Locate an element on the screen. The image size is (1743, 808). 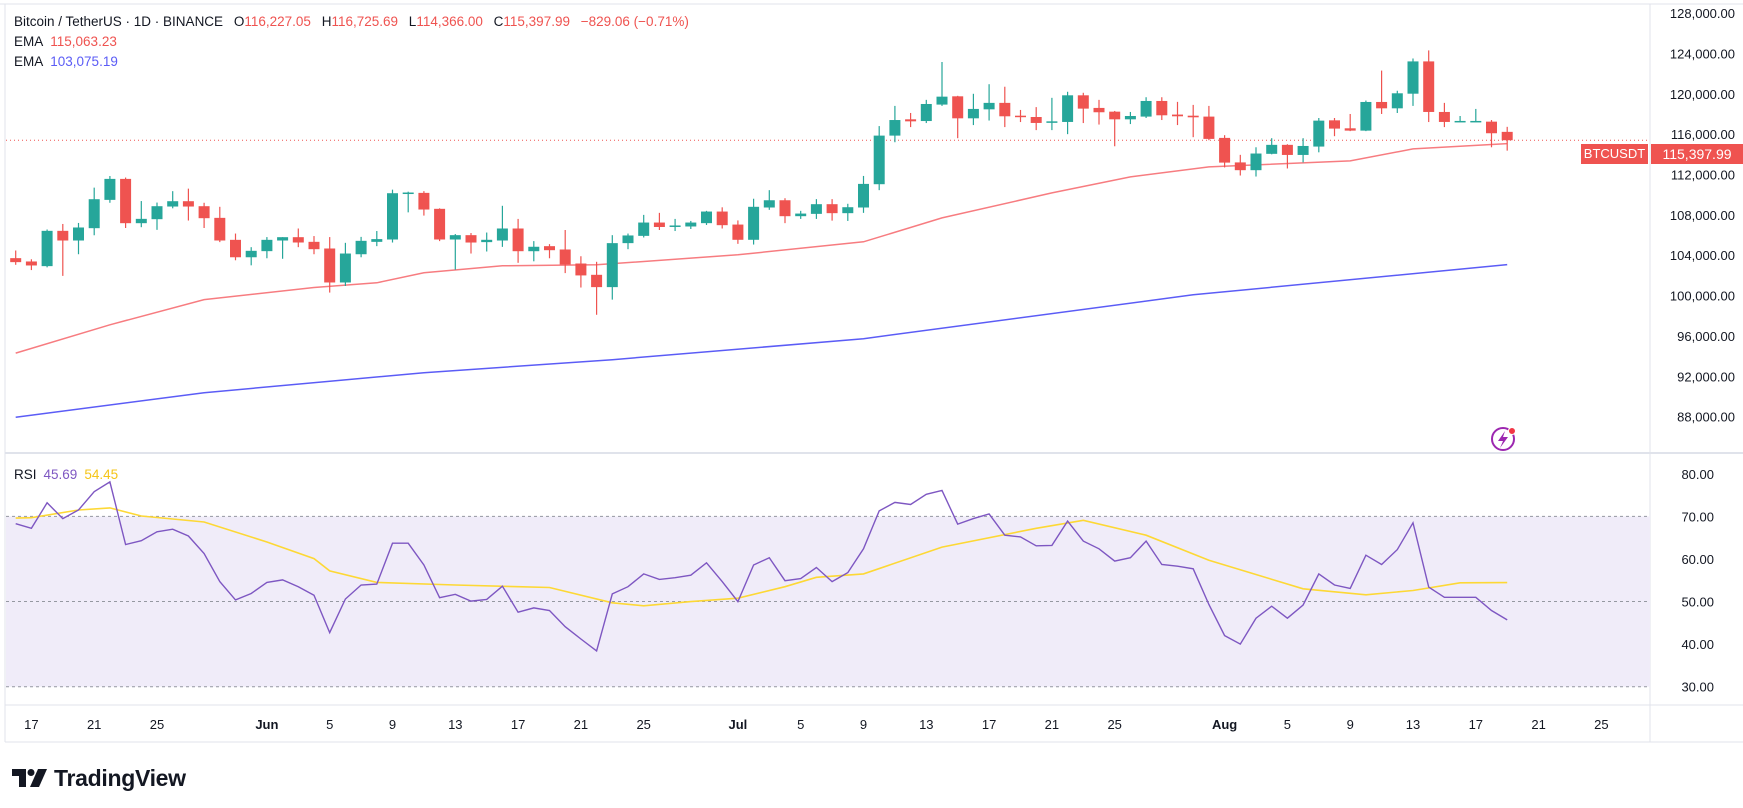
rsi-axis: 80.00 70.00 60.00 50.00 40.00 30.00 is located at coordinates (1697, 581).